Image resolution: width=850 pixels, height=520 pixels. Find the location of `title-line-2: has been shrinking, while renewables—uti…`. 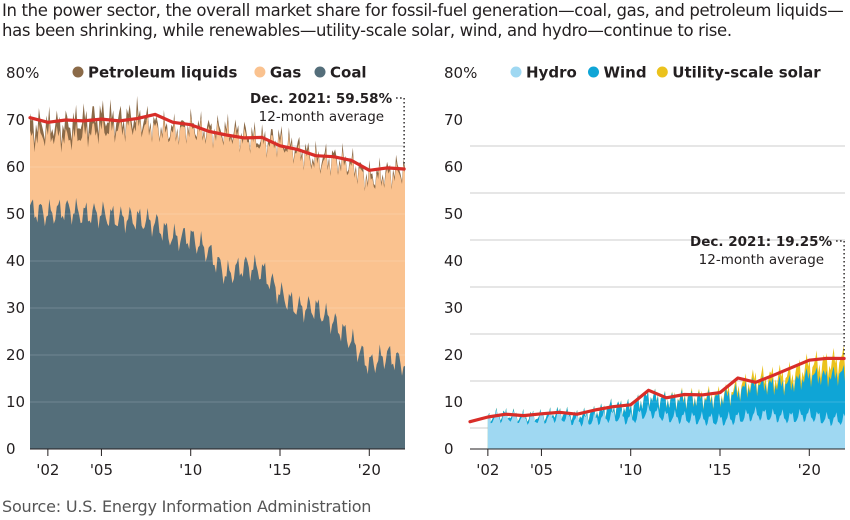

title-line-2: has been shrinking, while renewables—uti… is located at coordinates (367, 30).